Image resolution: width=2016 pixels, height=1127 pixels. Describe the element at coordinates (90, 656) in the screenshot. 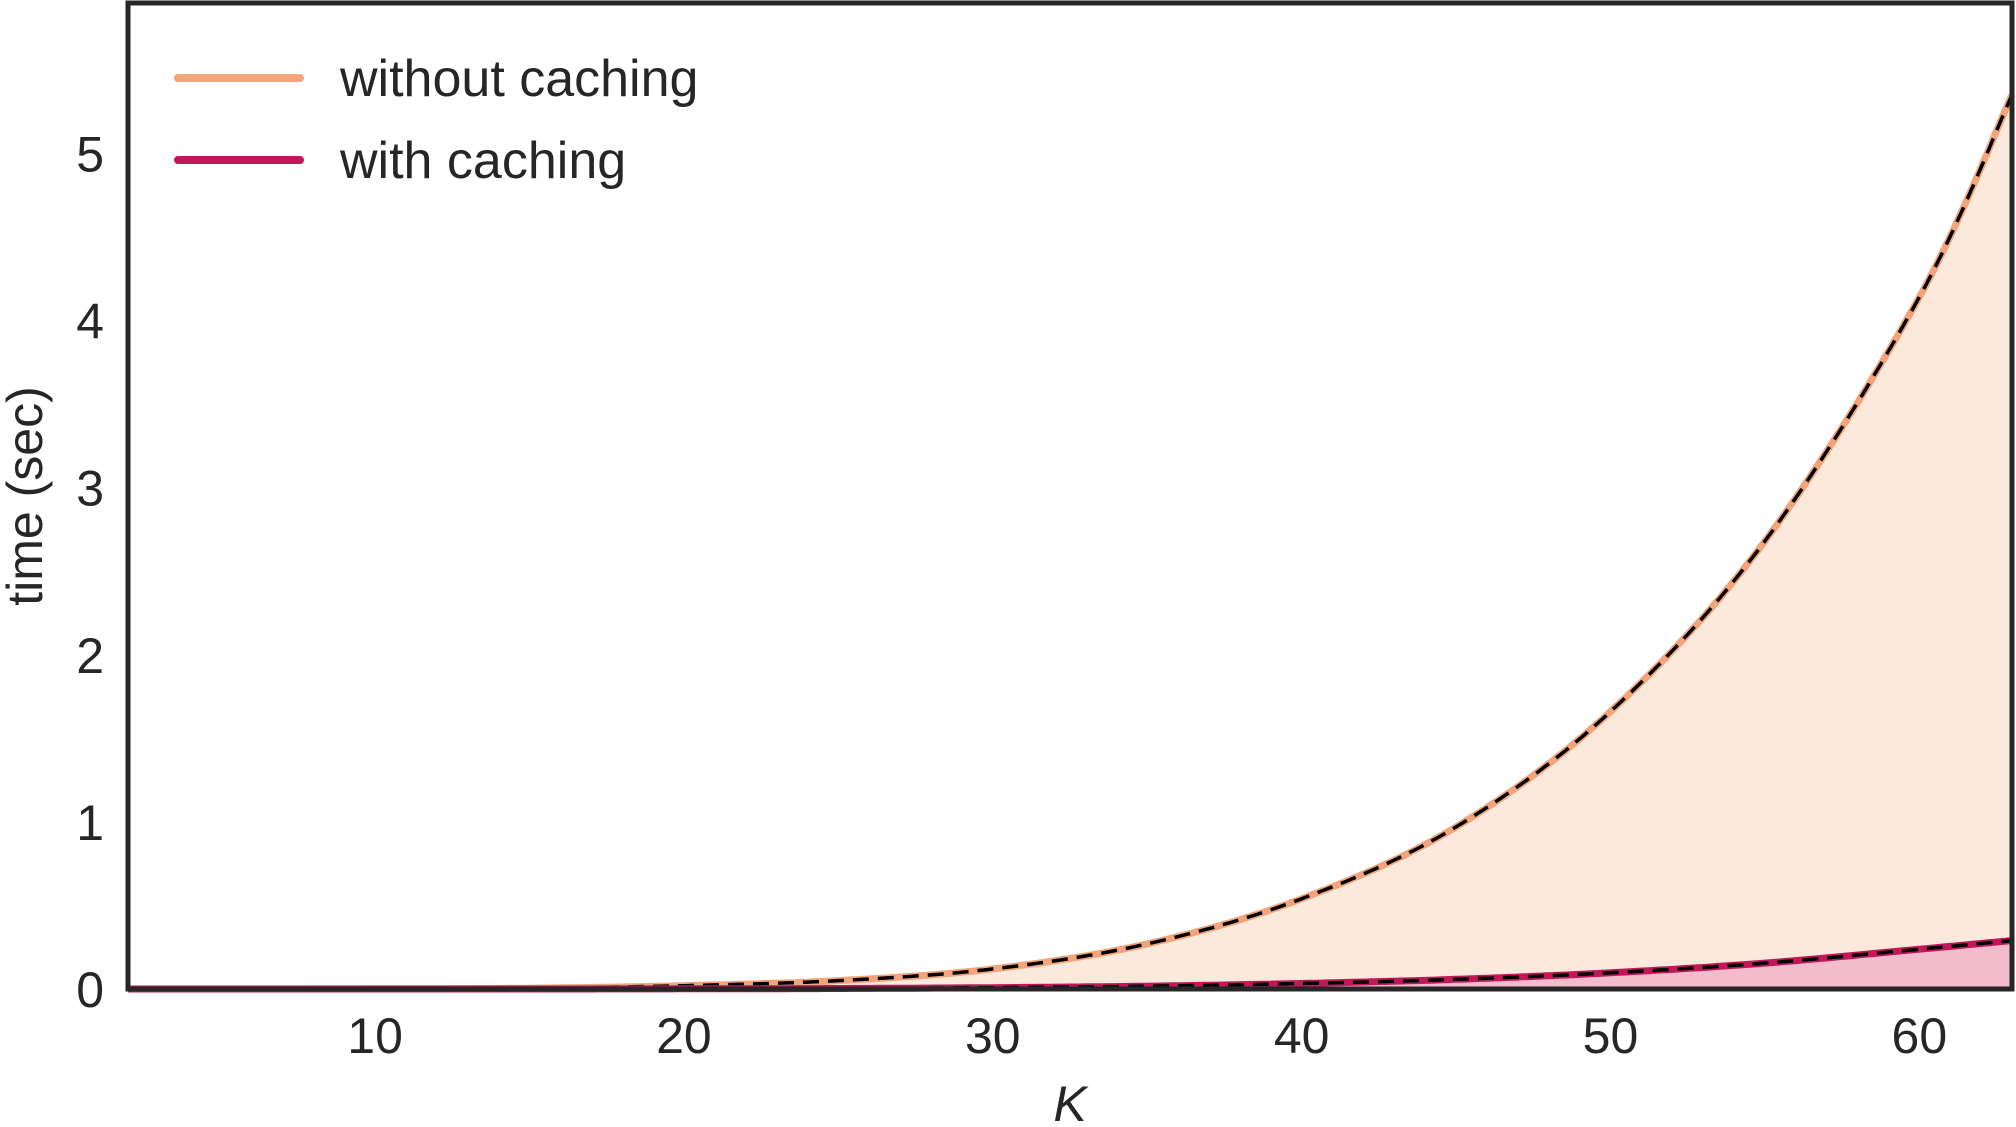

I see `y-tick-label: 2` at that location.